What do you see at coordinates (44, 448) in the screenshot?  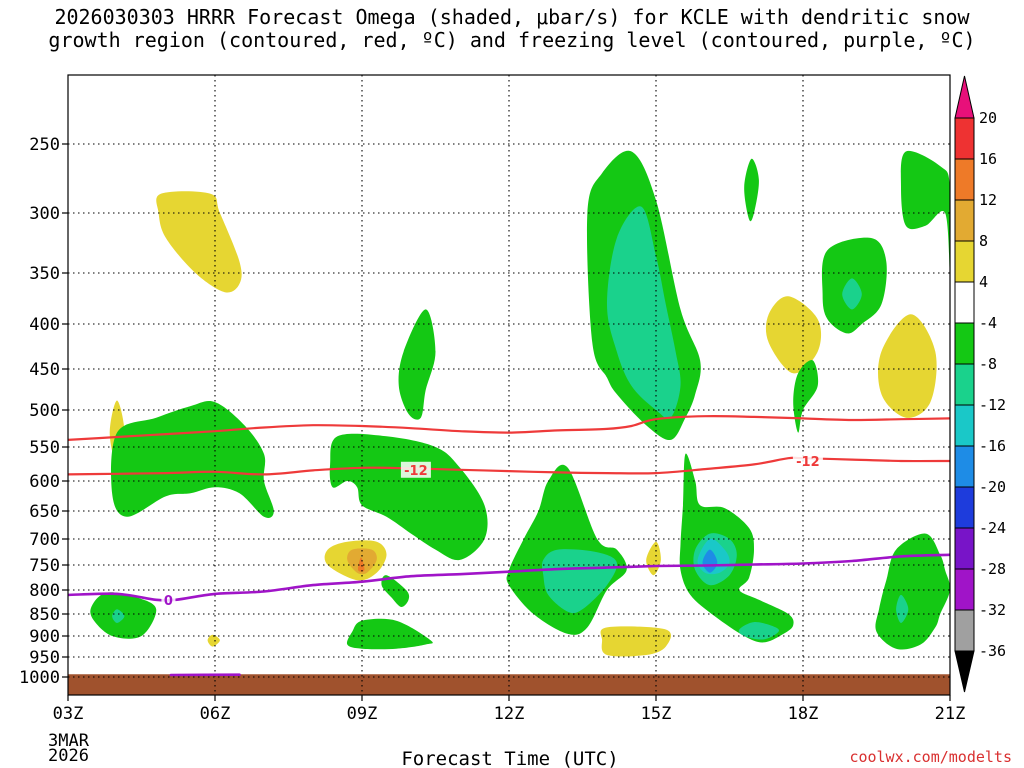 I see `y-tick-label-550: 550` at bounding box center [44, 448].